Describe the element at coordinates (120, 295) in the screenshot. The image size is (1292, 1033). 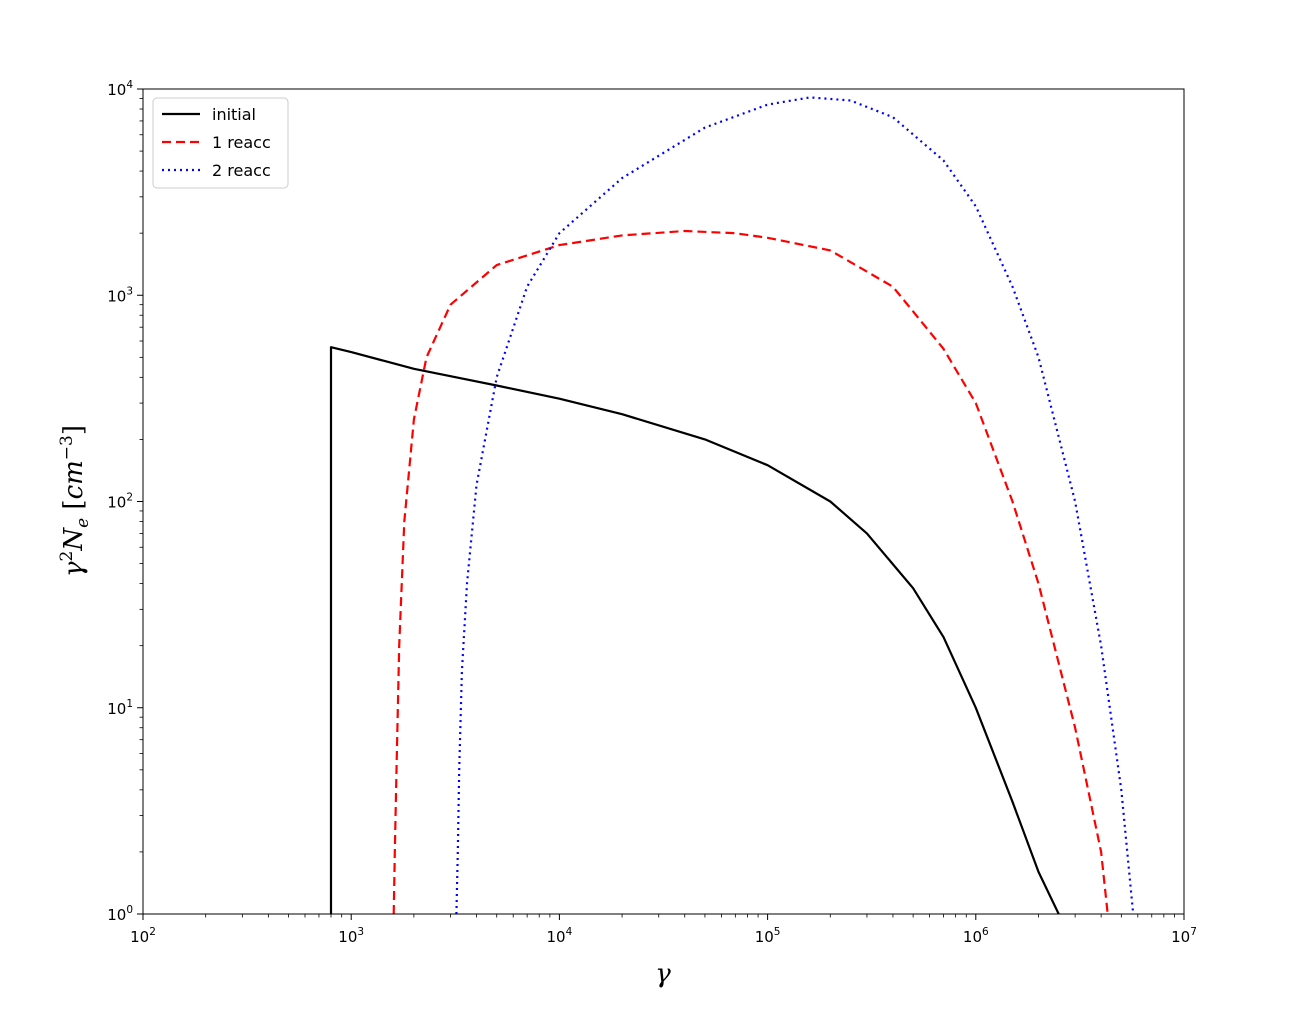
I see `y-tick-label-3: 10³` at that location.